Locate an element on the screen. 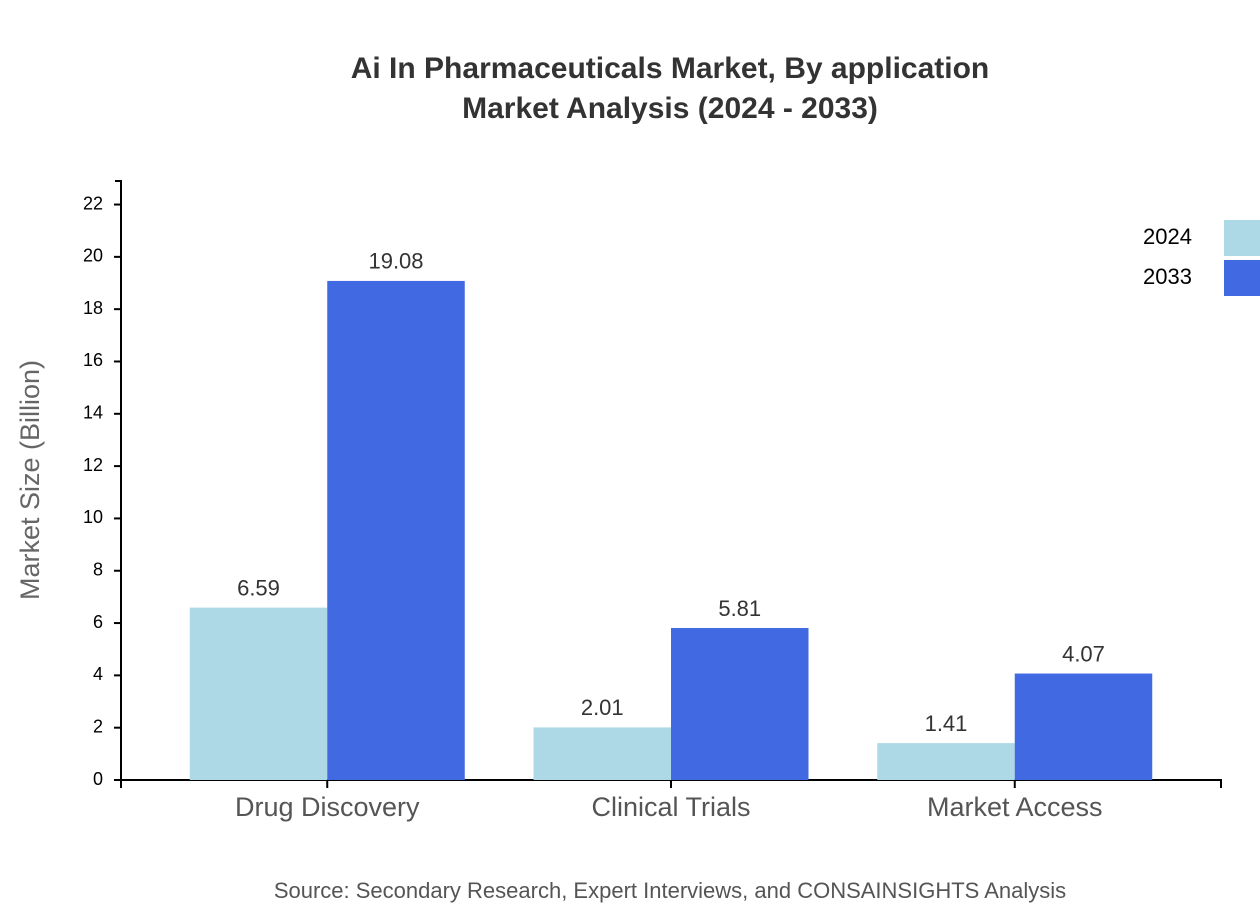 The width and height of the screenshot is (1260, 920). y-tick-label: 20 is located at coordinates (93, 256).